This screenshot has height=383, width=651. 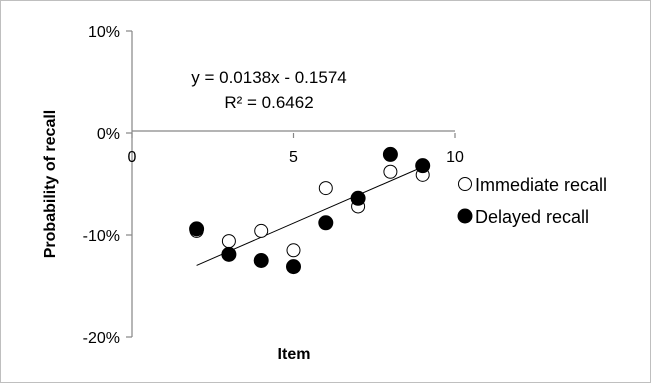 I want to click on trendline, so click(x=309, y=216).